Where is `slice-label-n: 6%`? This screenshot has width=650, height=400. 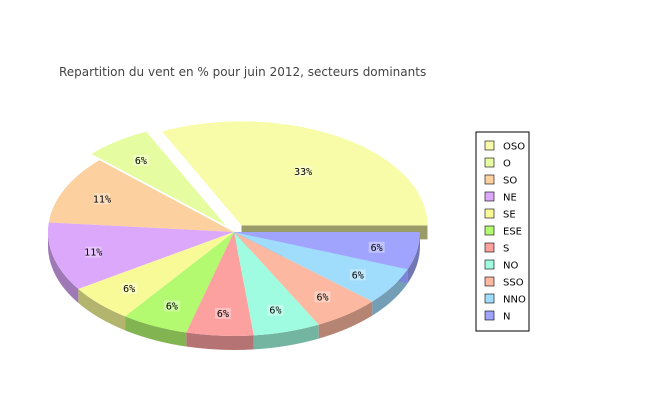 slice-label-n: 6% is located at coordinates (377, 248).